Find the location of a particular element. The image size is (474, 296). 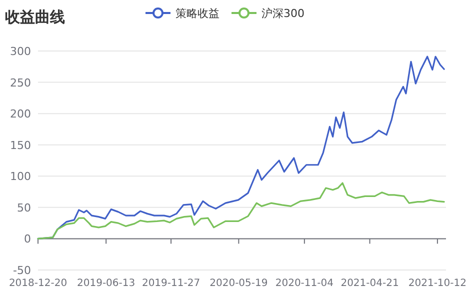

y-tick-label: 100 is located at coordinates (20, 177).